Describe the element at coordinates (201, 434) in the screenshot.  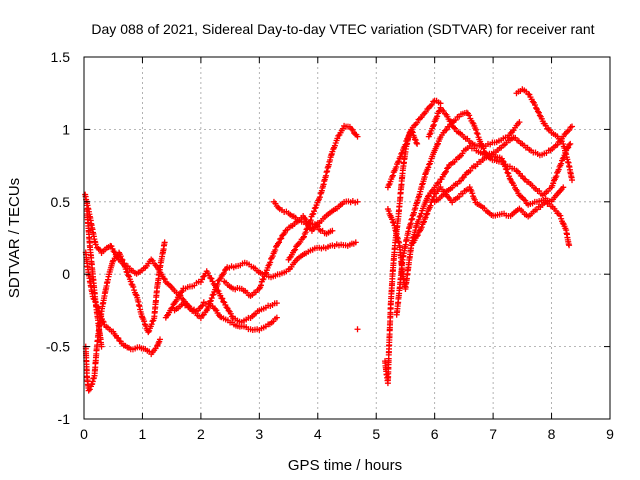
I see `x-tick-label: 2` at that location.